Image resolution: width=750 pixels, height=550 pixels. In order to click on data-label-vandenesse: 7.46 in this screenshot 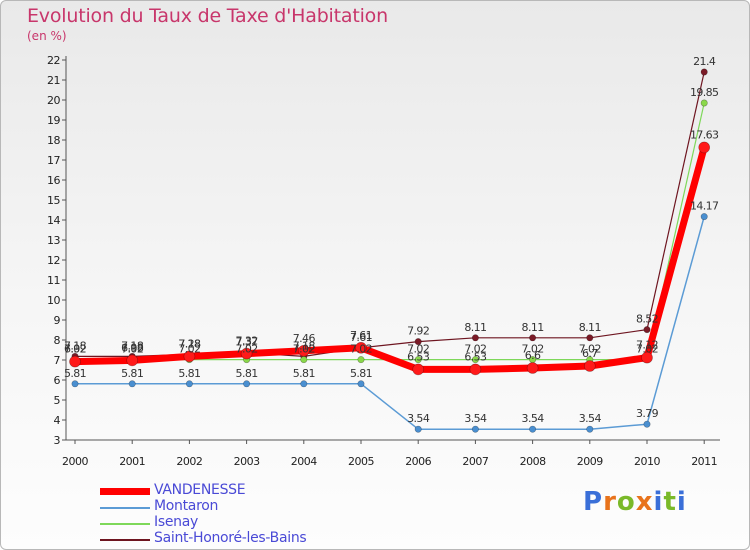, I will do `click(304, 338)`.